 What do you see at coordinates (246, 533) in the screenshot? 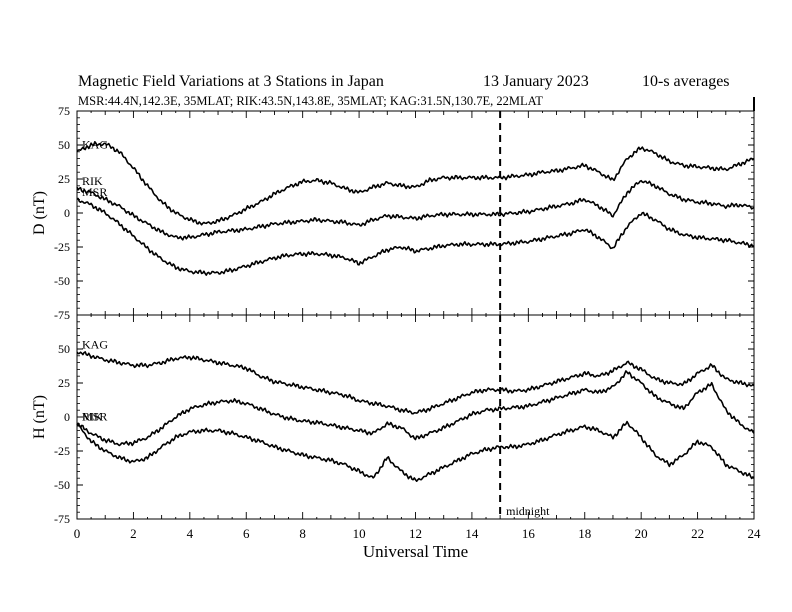
I see `x-tick-label: 6` at bounding box center [246, 533].